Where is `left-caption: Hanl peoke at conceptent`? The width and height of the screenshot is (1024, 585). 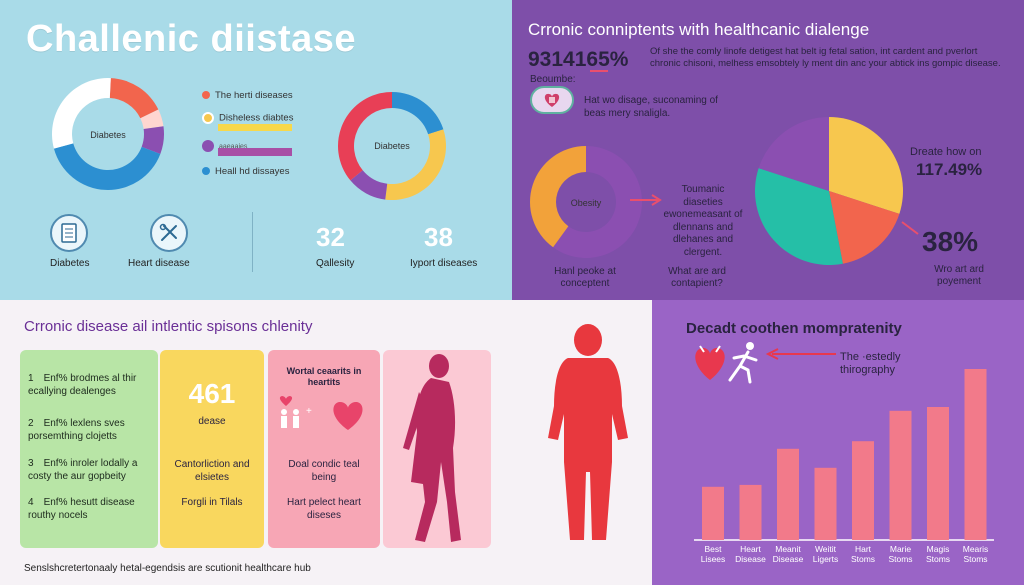 left-caption: Hanl peoke at conceptent is located at coordinates (585, 277).